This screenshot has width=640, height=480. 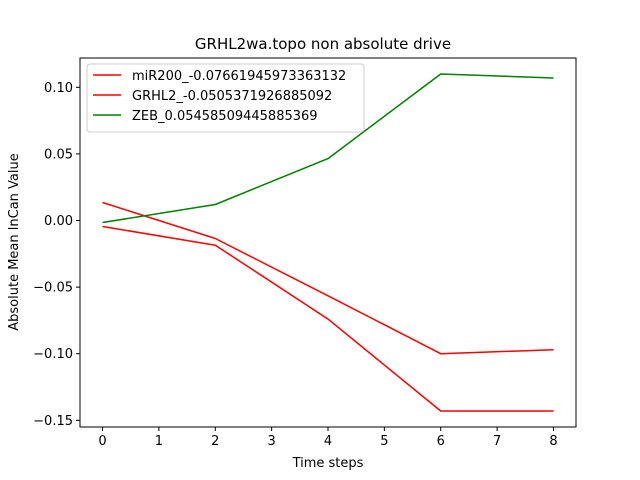 I want to click on x-tick-label: 1, so click(x=159, y=441).